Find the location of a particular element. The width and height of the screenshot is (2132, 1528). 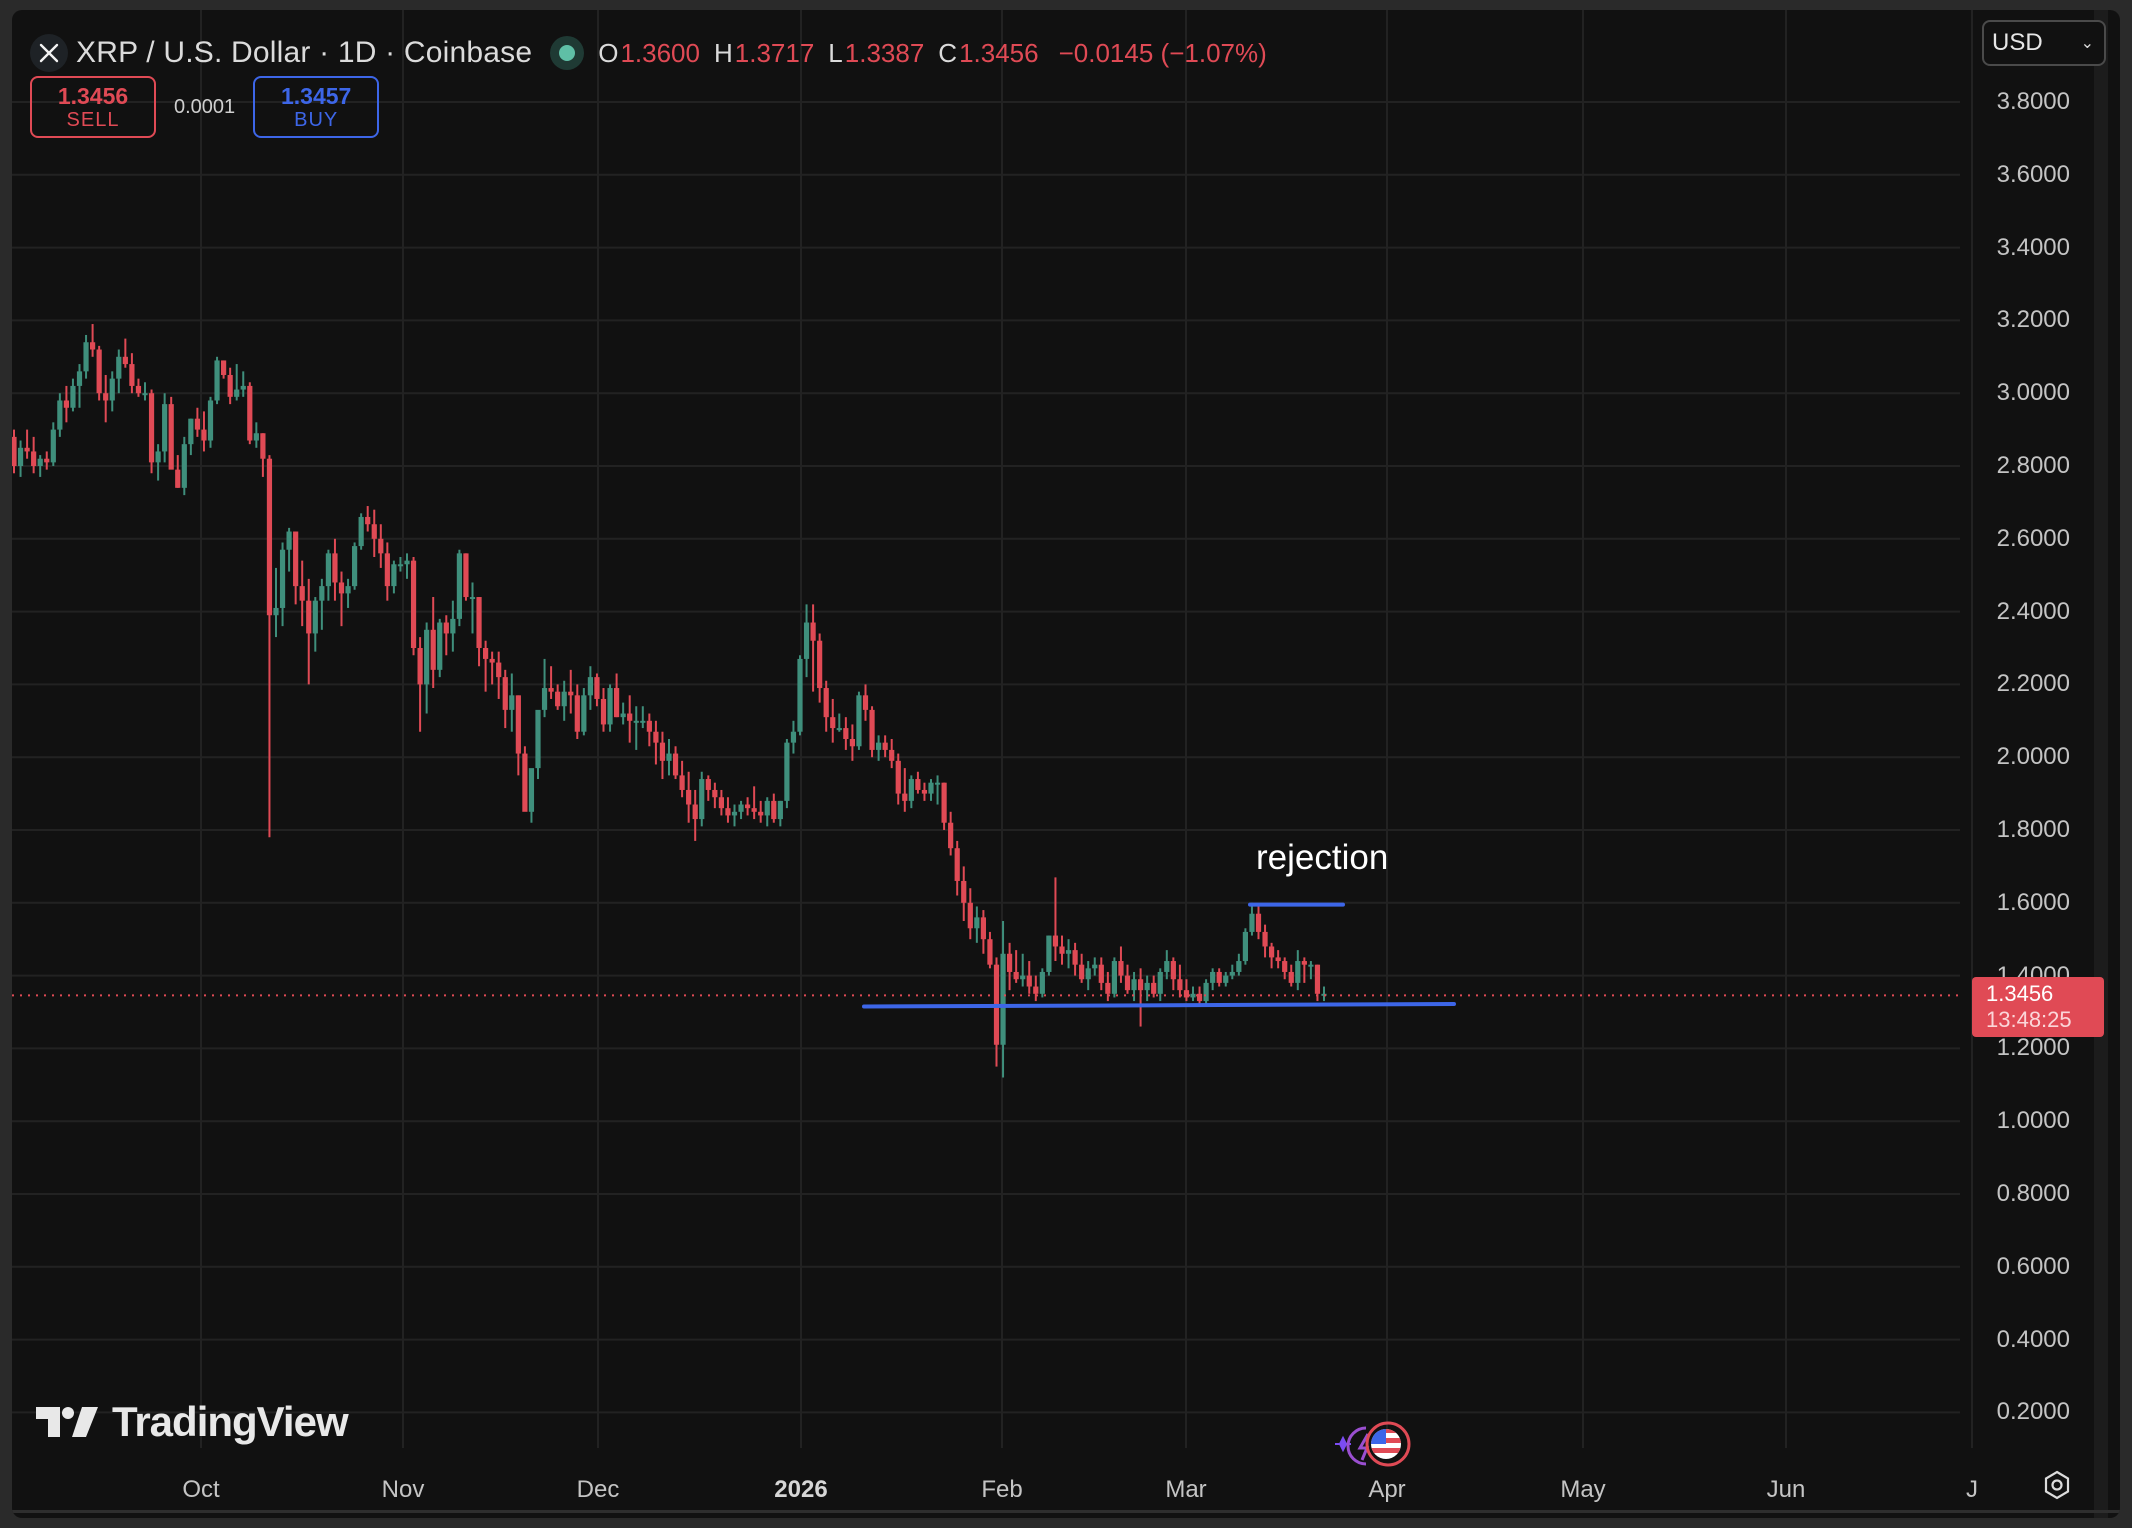

ohlc-low: L1.3387 is located at coordinates (876, 52).